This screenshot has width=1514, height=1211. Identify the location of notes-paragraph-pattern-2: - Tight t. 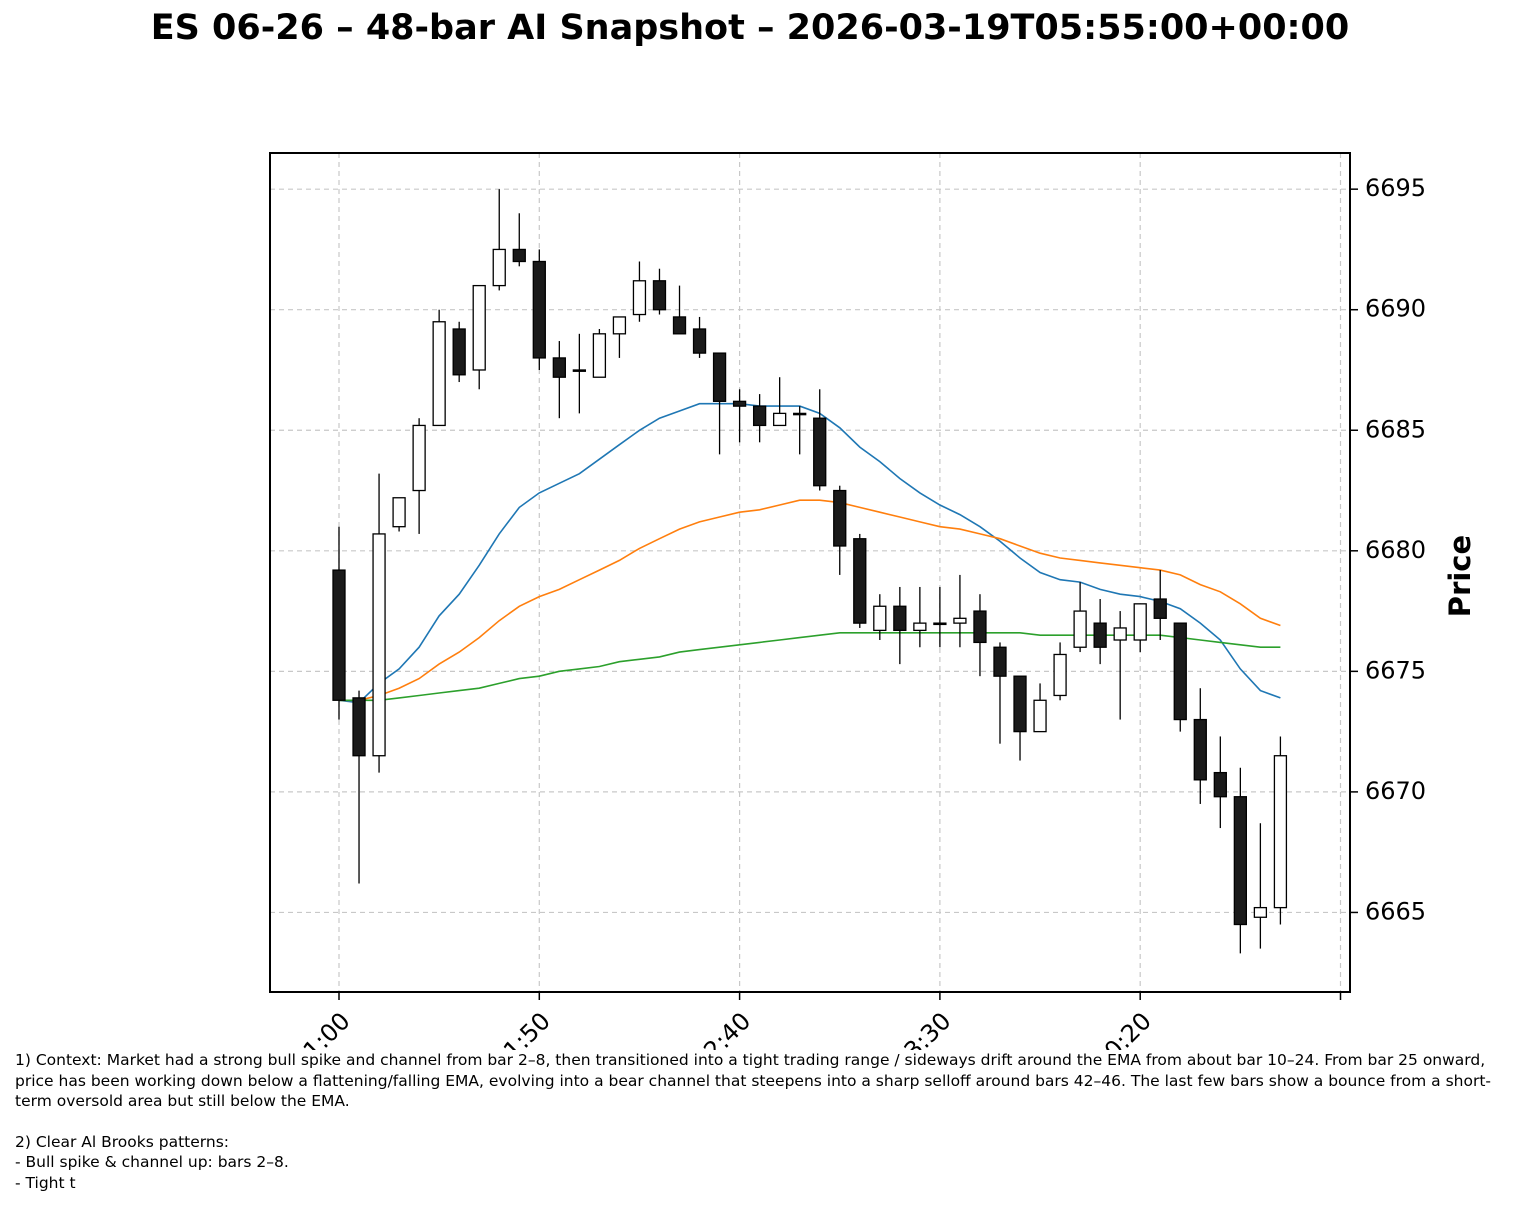
(45, 1182).